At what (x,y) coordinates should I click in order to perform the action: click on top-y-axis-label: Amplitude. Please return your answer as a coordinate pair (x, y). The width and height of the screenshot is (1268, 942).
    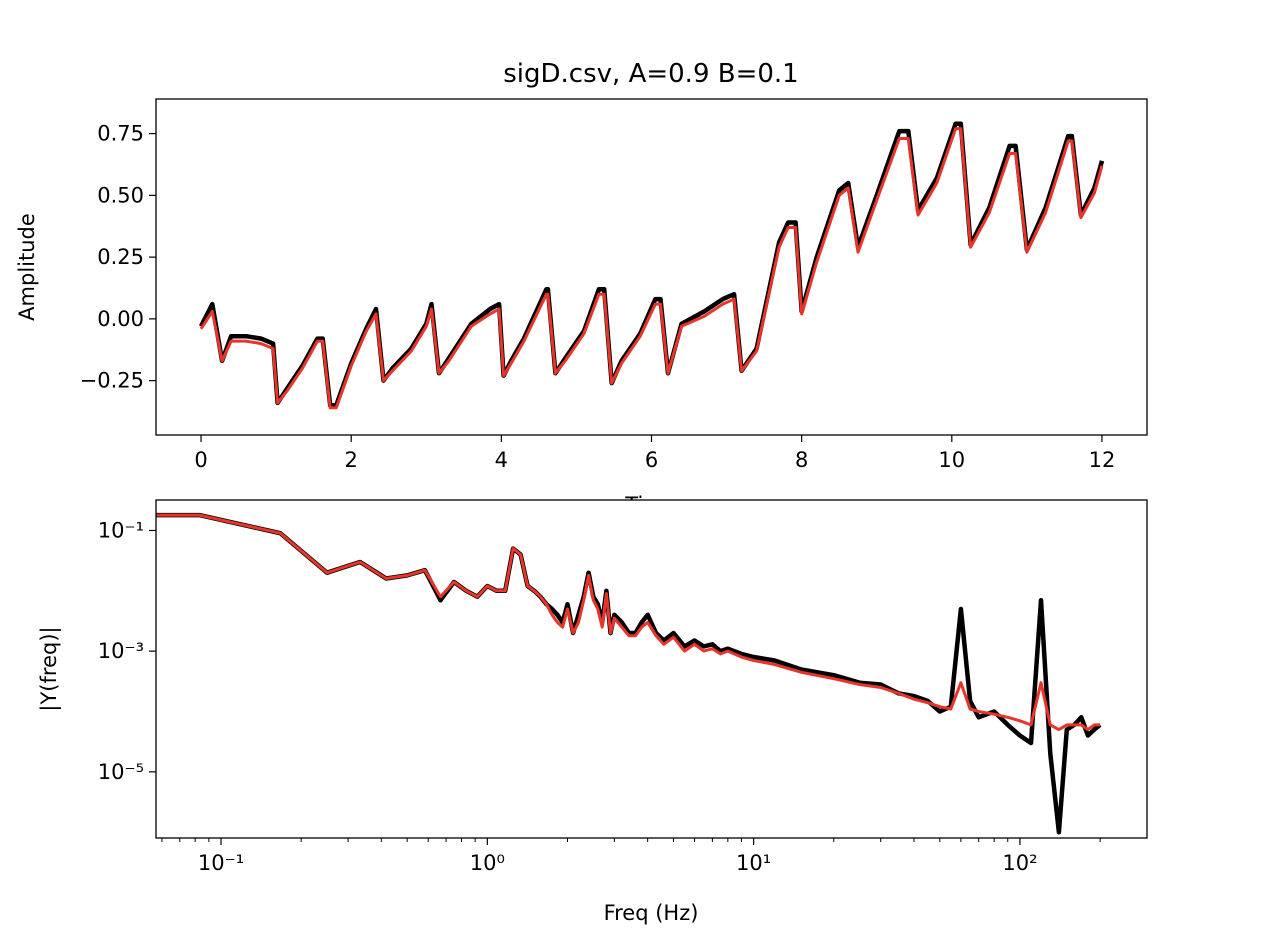
    Looking at the image, I should click on (27, 267).